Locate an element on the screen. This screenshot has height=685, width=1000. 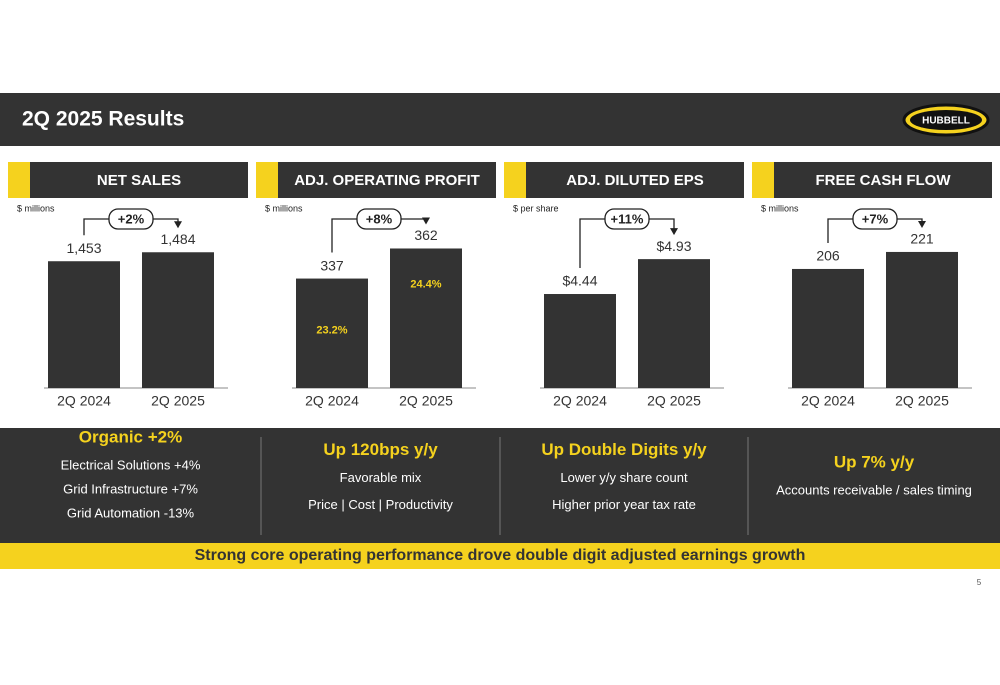
chart-title: ADJ. DILUTED EPS is located at coordinates (635, 180).